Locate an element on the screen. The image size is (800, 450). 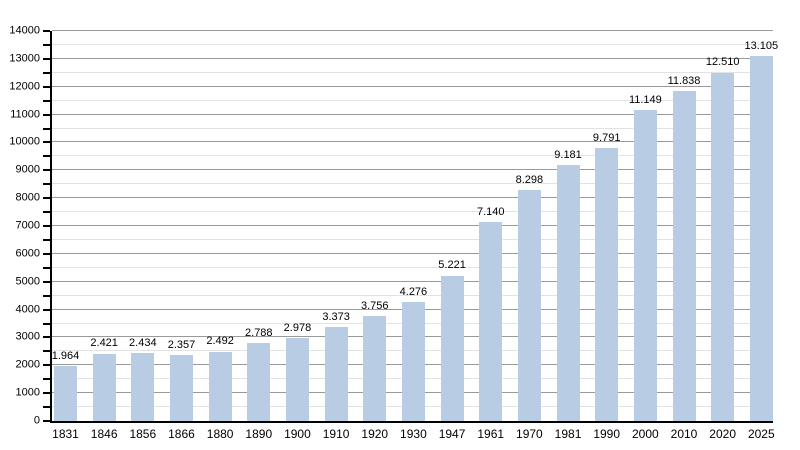
bar-column: 11.838 2010 is located at coordinates (684, 235).